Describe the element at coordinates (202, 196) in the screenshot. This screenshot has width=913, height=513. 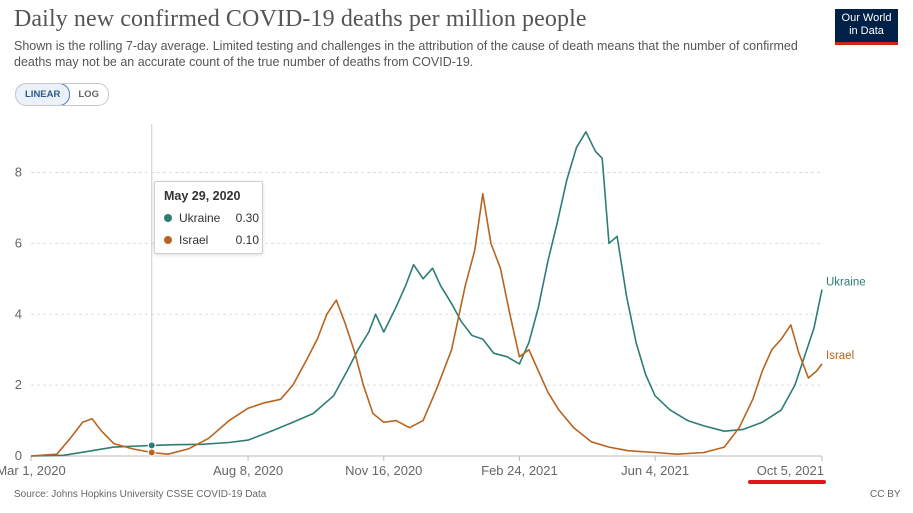
I see `tooltip-date: May 29, 2020` at that location.